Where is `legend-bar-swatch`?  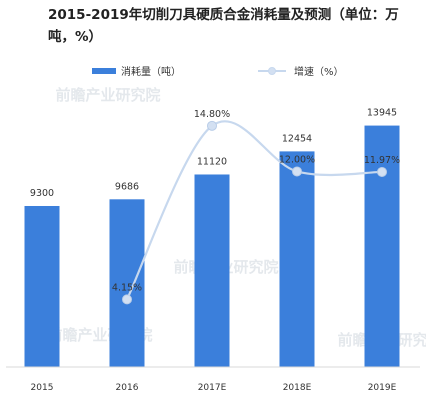 legend-bar-swatch is located at coordinates (104, 71).